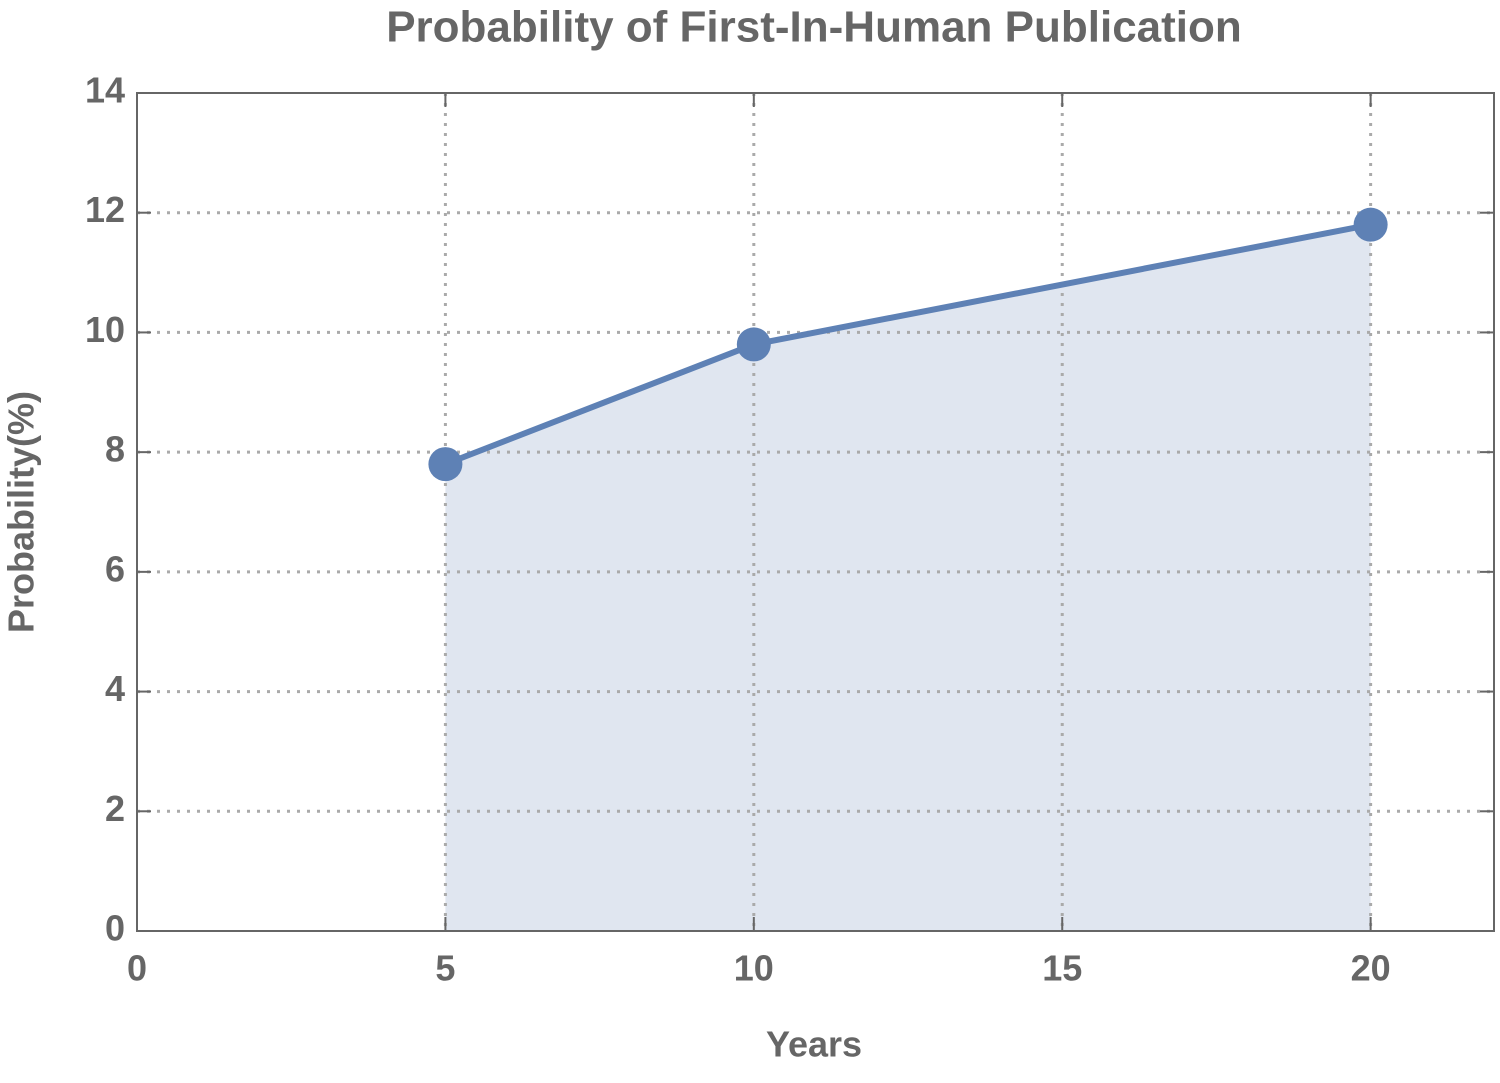  Describe the element at coordinates (115, 808) in the screenshot. I see `y-tick-label: 2` at that location.